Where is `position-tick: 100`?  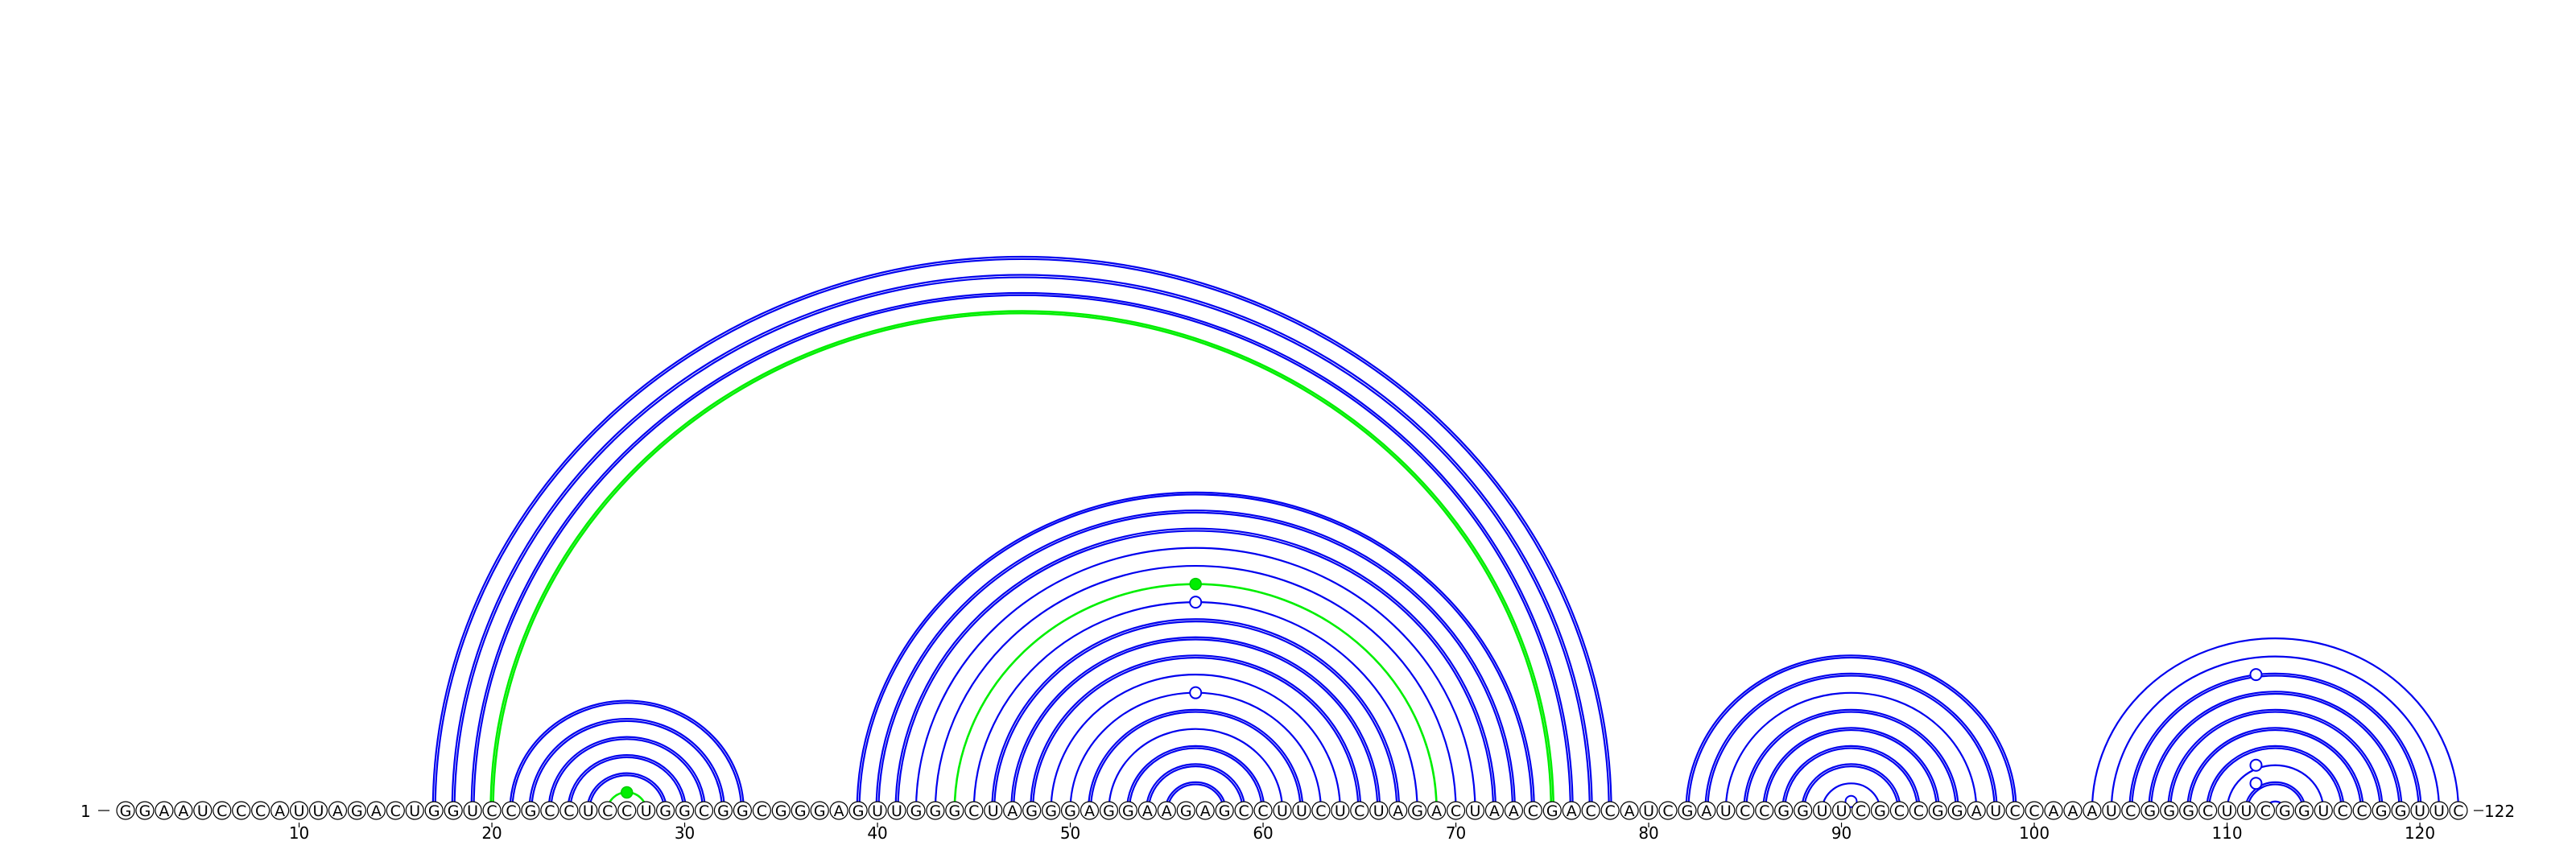 position-tick: 100 is located at coordinates (2034, 833).